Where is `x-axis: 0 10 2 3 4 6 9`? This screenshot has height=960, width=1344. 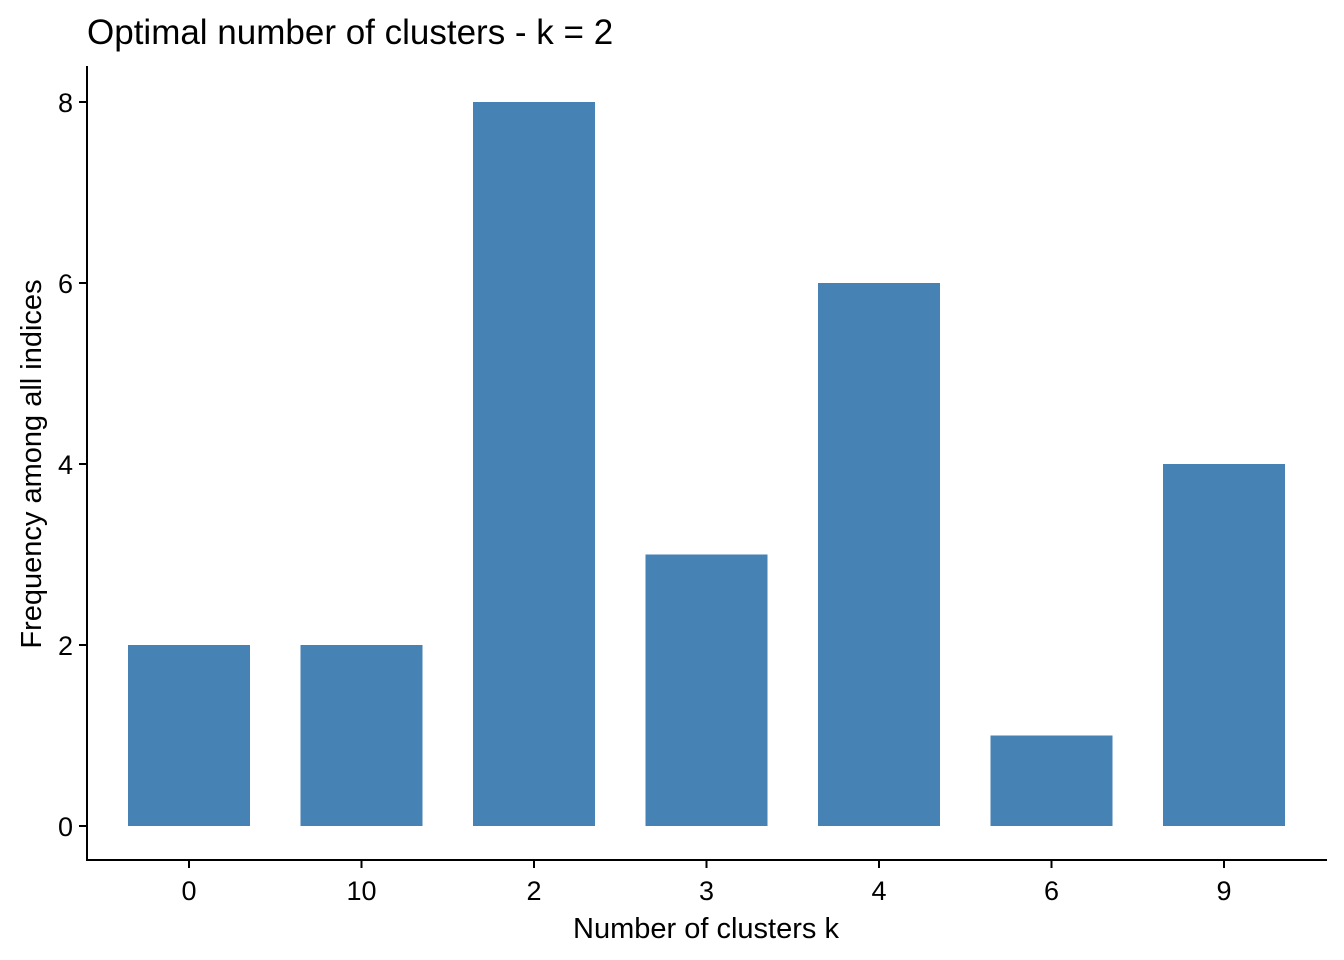
x-axis: 0 10 2 3 4 6 9 is located at coordinates (706, 883).